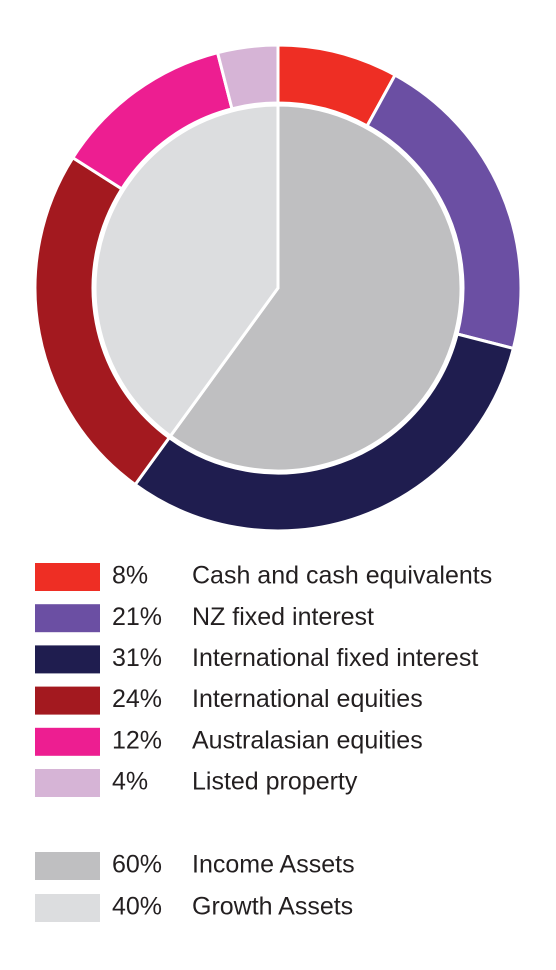 The image size is (556, 970). Describe the element at coordinates (137, 865) in the screenshot. I see `legend-value: 60%` at that location.